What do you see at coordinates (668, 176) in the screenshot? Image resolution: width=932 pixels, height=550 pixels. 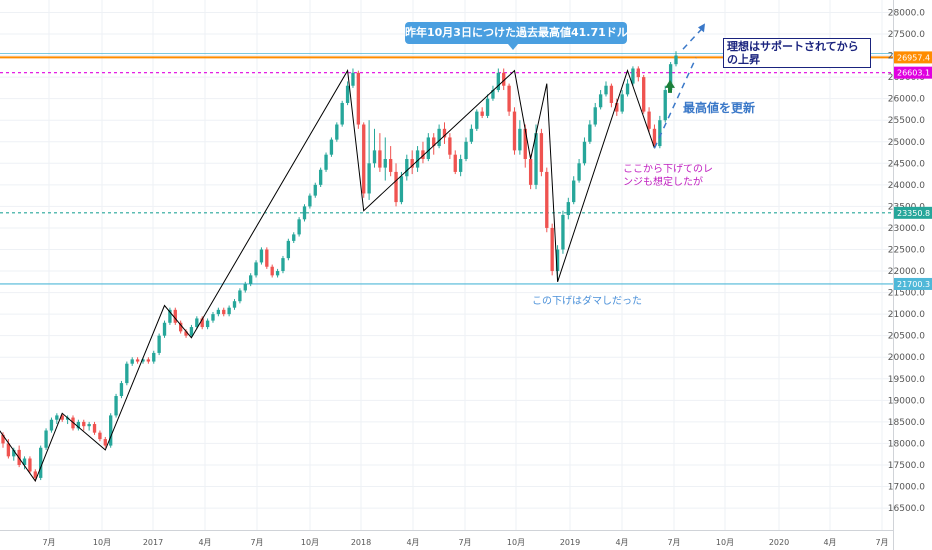 I see `note-range: ここから下げてのレンジも想定したが` at bounding box center [668, 176].